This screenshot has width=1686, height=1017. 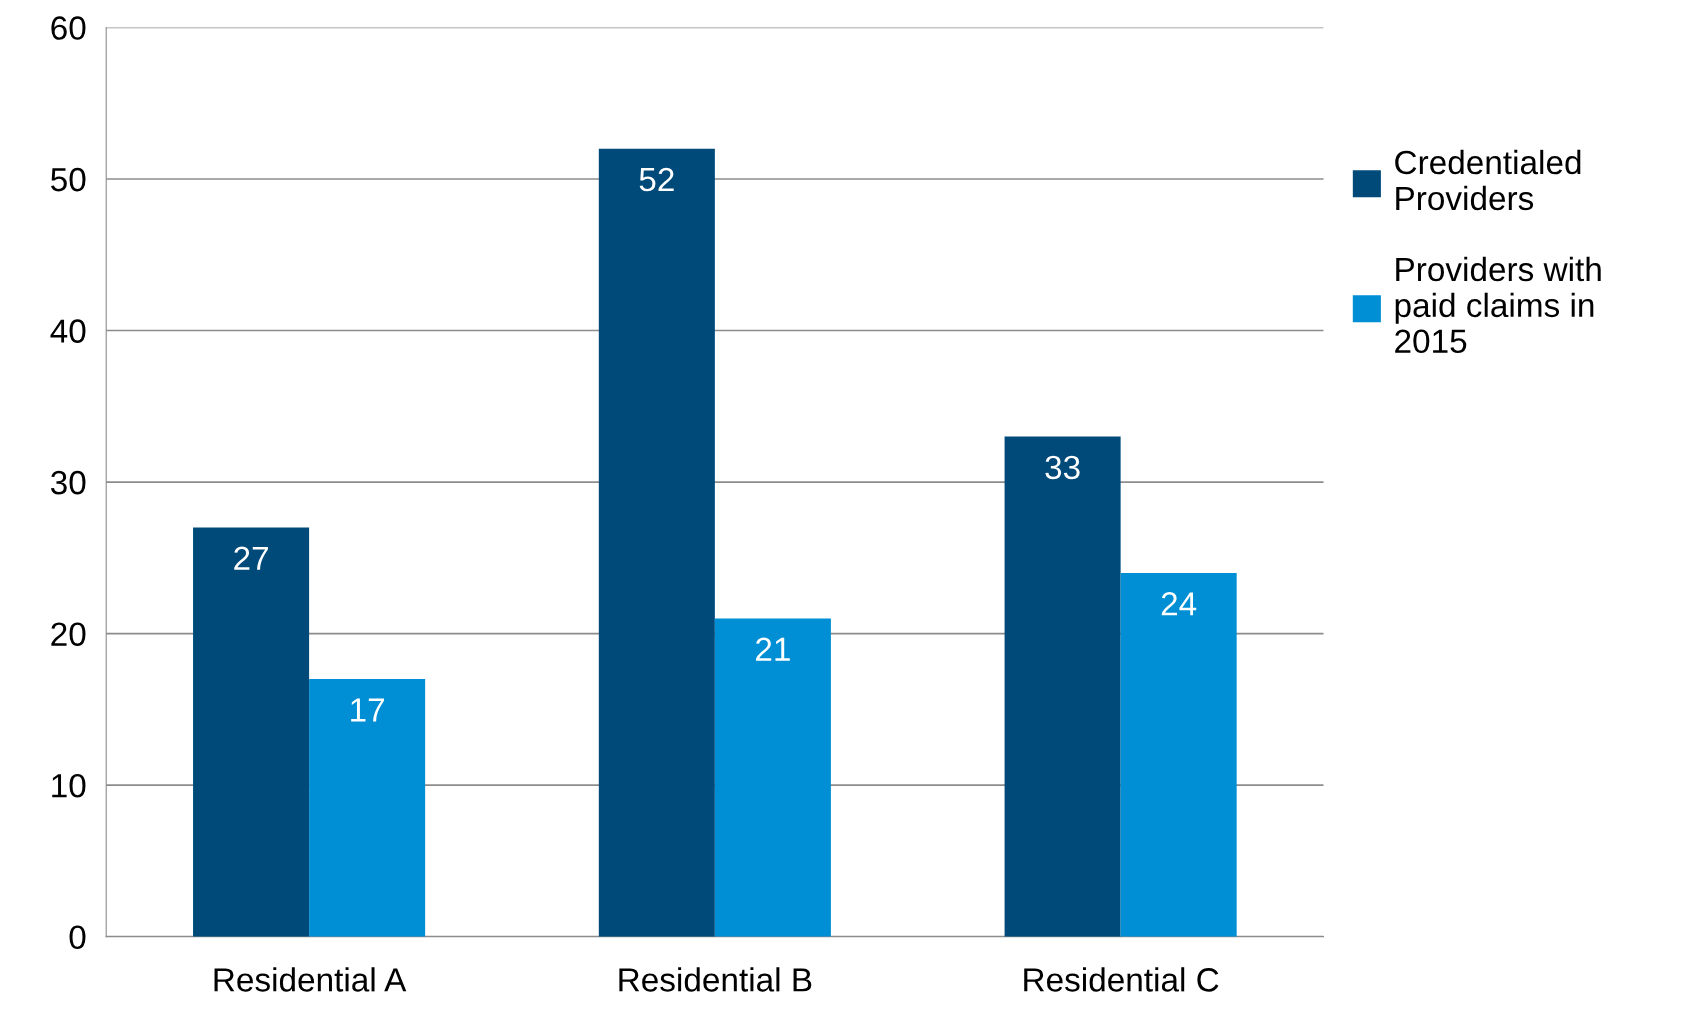 What do you see at coordinates (68, 28) in the screenshot?
I see `y-tick-label: 60` at bounding box center [68, 28].